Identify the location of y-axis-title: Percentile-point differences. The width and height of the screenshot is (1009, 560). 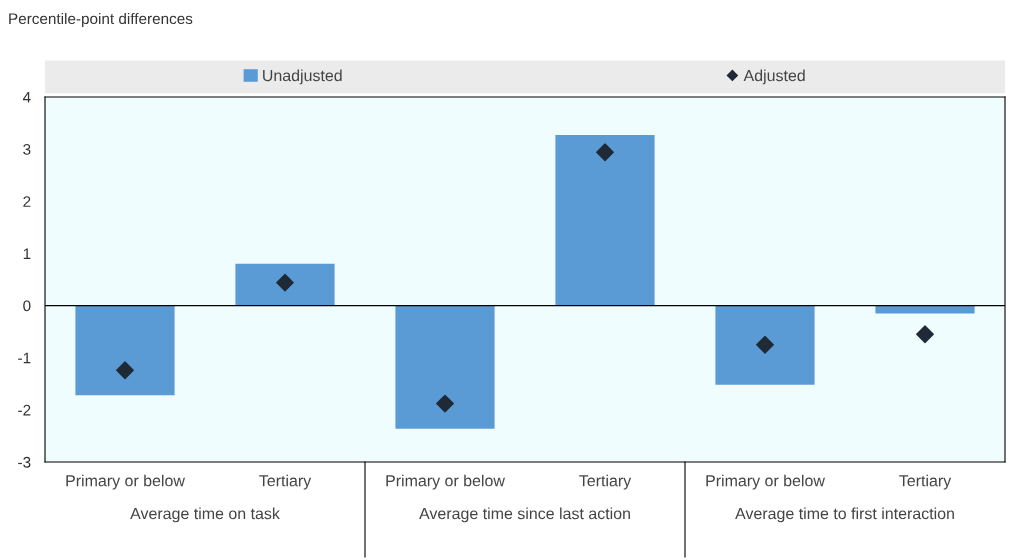
(101, 20).